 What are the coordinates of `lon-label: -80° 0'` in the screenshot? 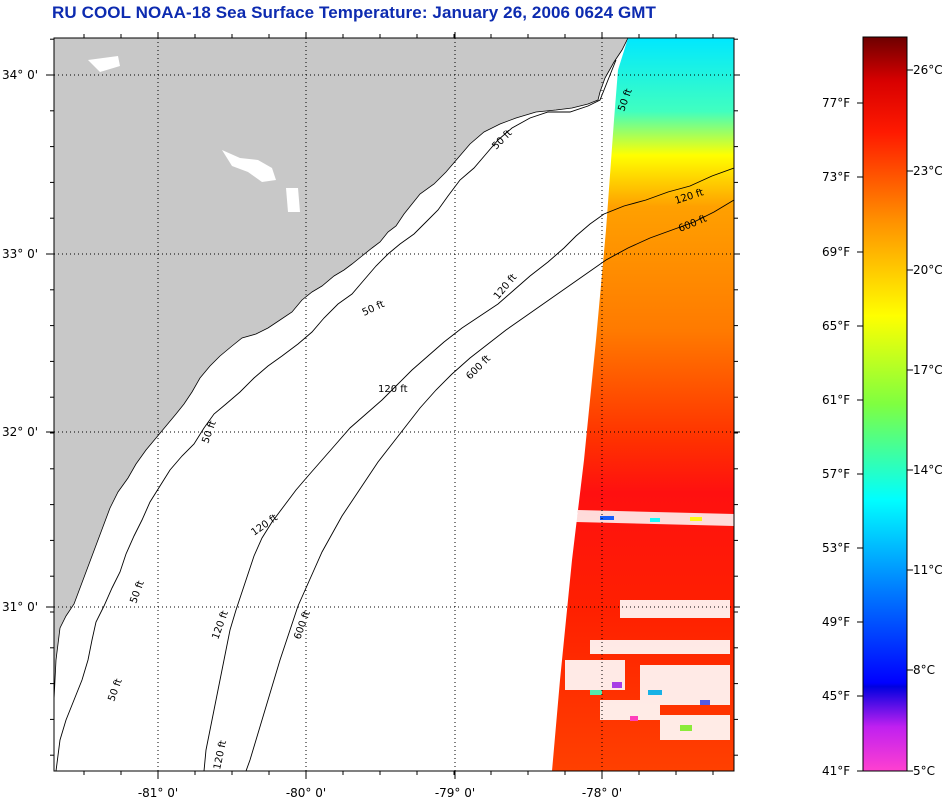 It's located at (306, 793).